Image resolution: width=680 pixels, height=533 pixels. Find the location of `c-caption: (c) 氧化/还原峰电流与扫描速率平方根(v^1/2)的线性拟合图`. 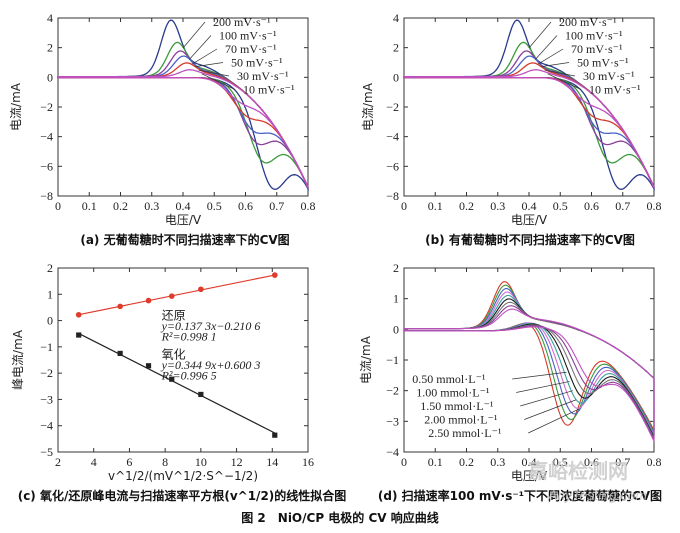

c-caption: (c) 氧化/还原峰电流与扫描速率平方根(v^1/2)的线性拟合图 is located at coordinates (182, 495).